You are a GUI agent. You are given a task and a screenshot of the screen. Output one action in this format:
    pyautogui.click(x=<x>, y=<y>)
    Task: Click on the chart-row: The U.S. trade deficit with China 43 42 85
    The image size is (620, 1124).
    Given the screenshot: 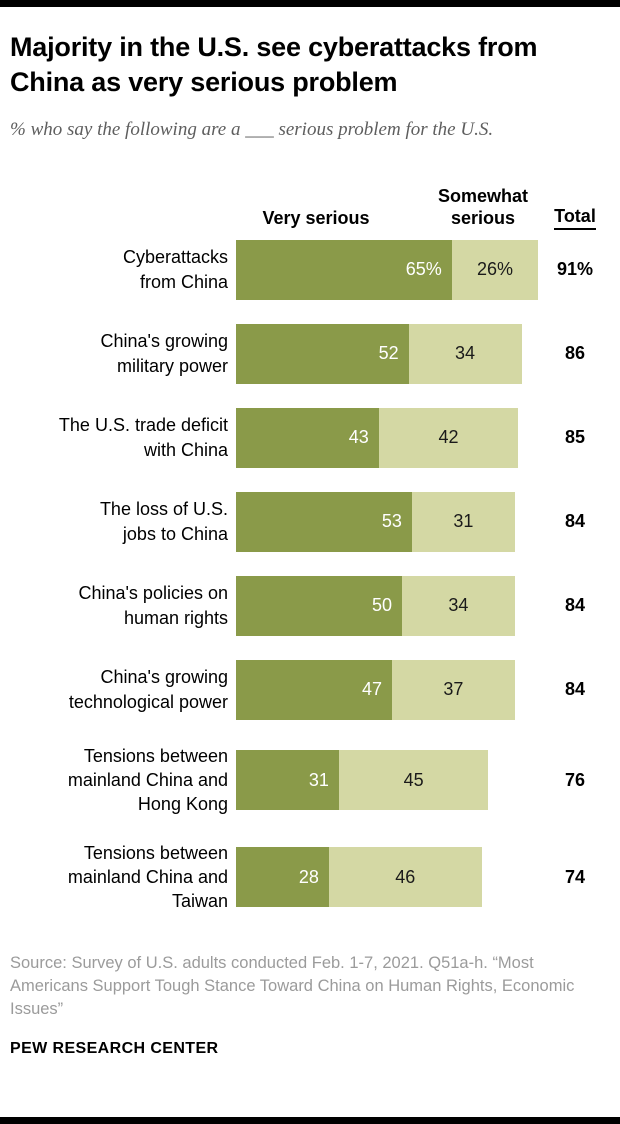 What is the action you would take?
    pyautogui.click(x=309, y=437)
    